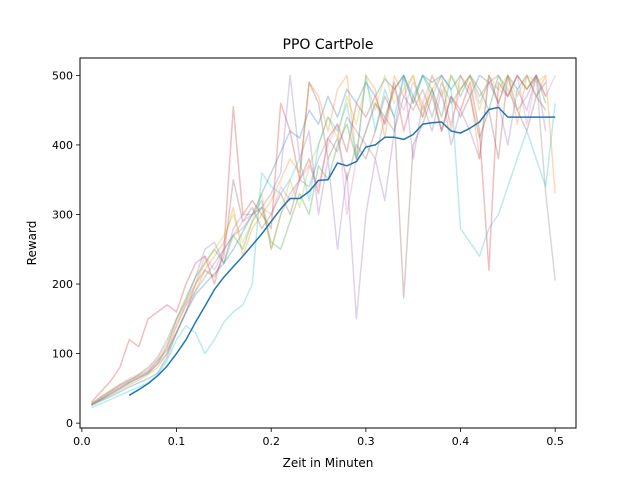 This screenshot has width=640, height=480. I want to click on y-tick-label: 200, so click(62, 284).